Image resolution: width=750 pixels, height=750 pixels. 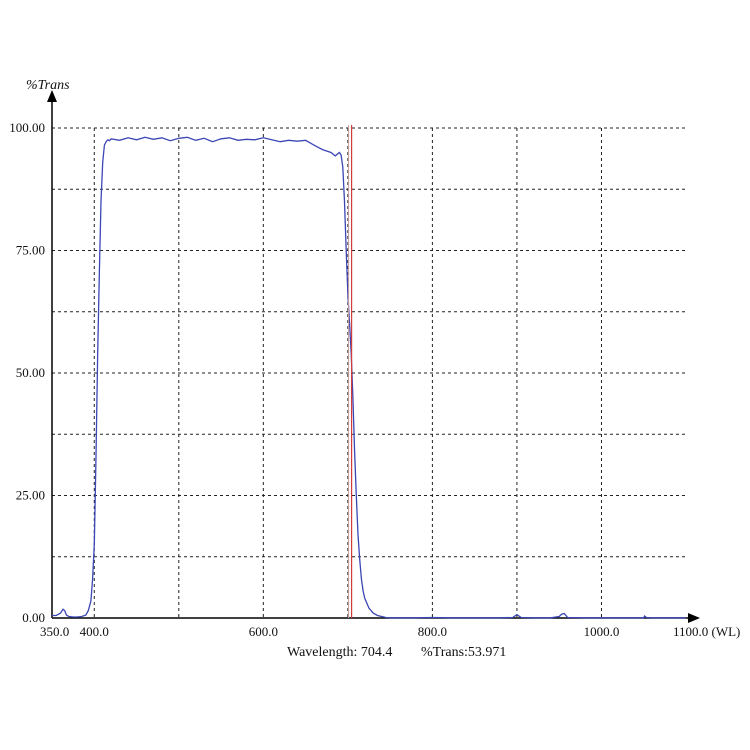 I want to click on y-axis-title: %Trans, so click(x=48, y=85).